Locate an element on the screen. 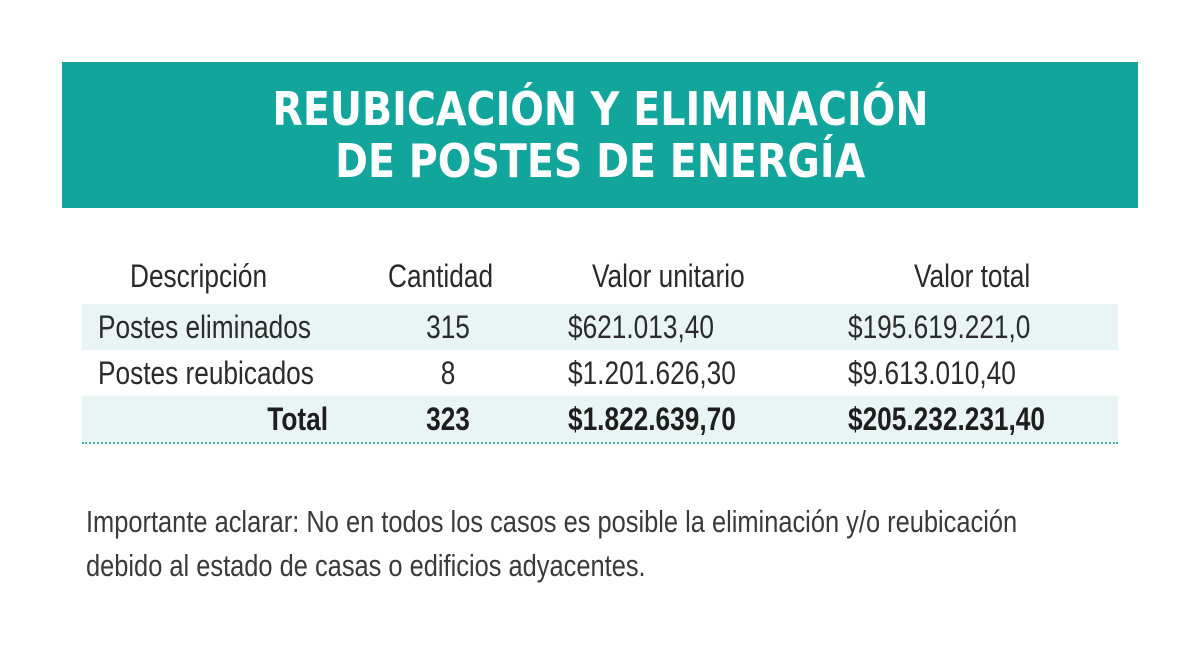 The image size is (1200, 659). table-total-row: Total 323 $1.822.639,70 $205.232.231,40 is located at coordinates (600, 419).